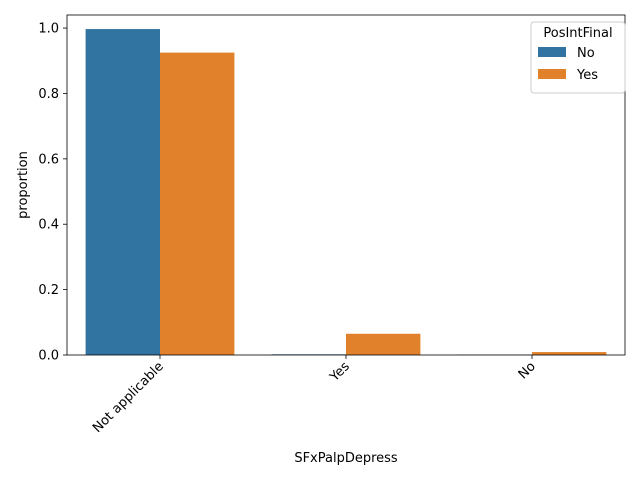  What do you see at coordinates (48, 159) in the screenshot?
I see `y-tick-label: 0.6` at bounding box center [48, 159].